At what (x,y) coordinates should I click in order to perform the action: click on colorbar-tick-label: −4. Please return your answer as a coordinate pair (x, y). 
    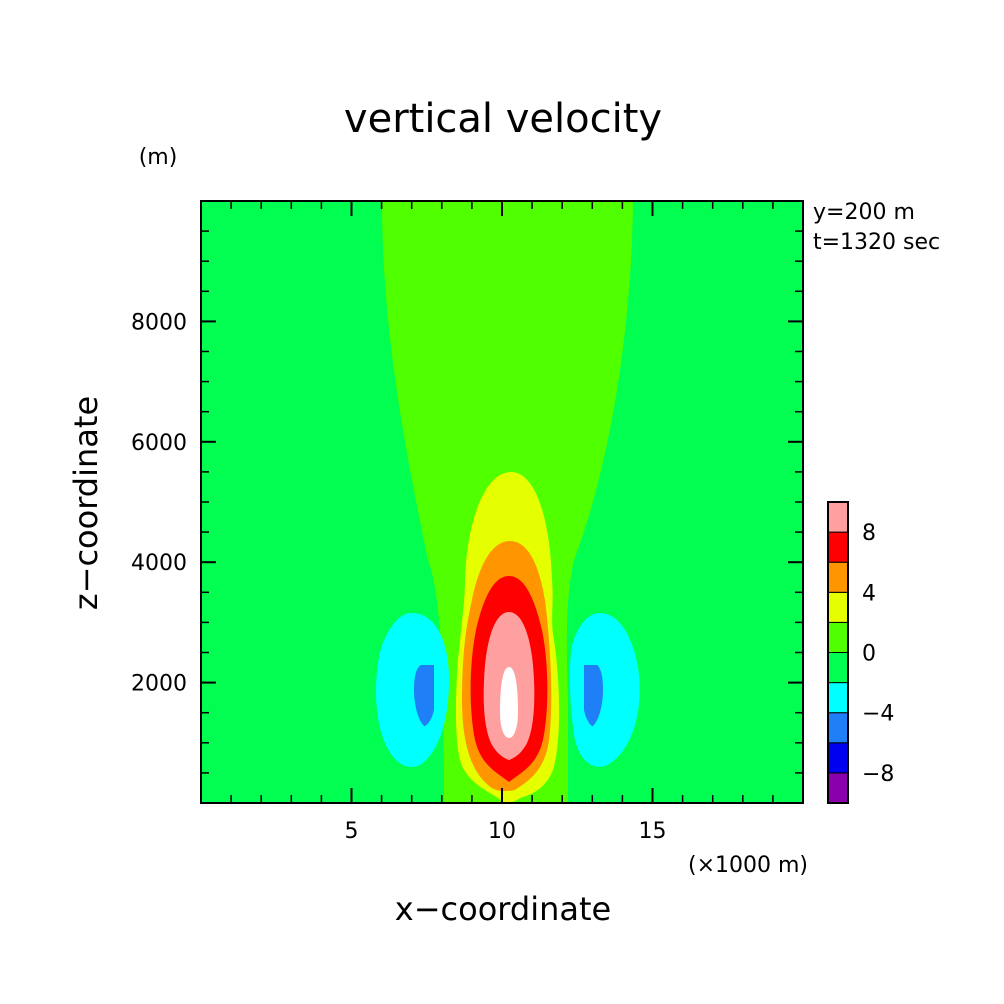
    Looking at the image, I should click on (878, 714).